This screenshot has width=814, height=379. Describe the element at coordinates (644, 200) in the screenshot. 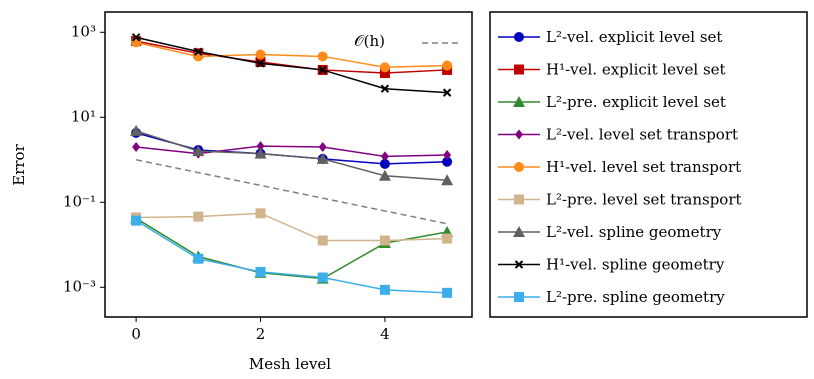

I see `legend-label: L²-pre. level set transport` at that location.